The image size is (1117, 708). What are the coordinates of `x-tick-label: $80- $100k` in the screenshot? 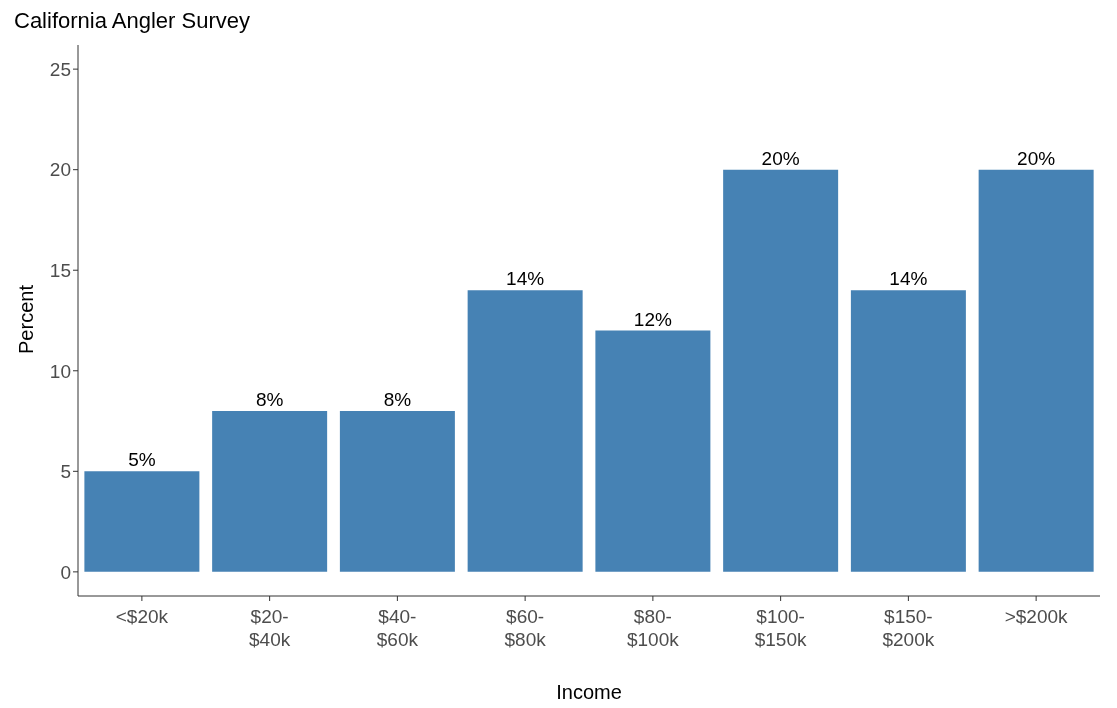 It's located at (653, 628).